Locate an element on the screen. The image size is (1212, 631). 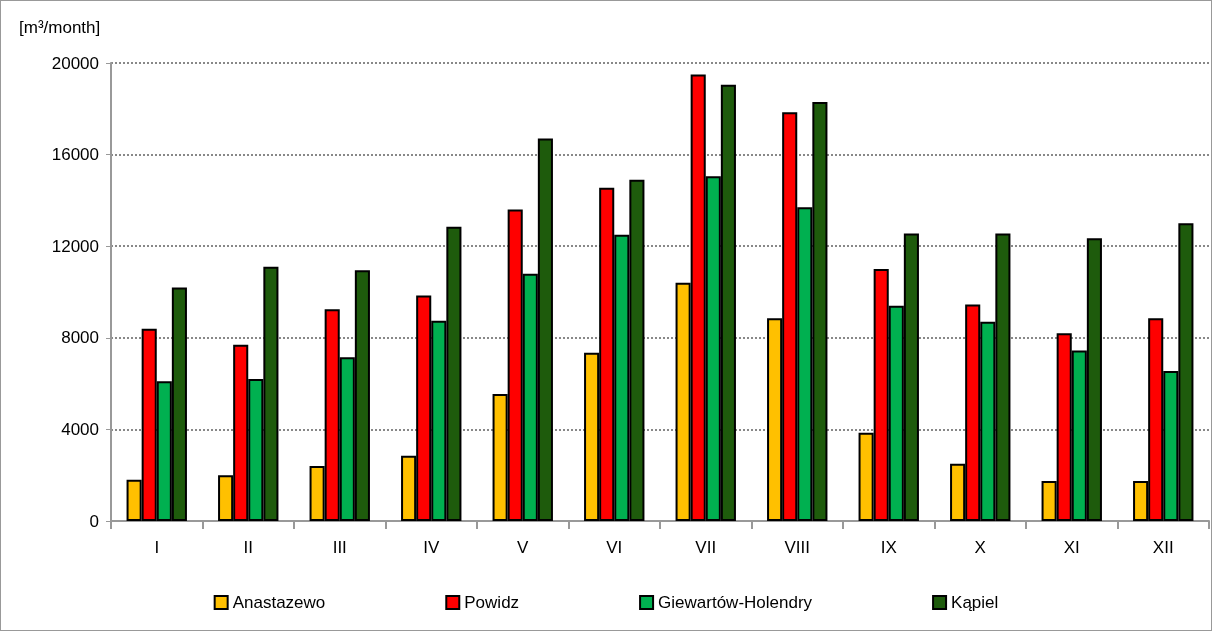
x-tick-label: IX is located at coordinates (888, 547).